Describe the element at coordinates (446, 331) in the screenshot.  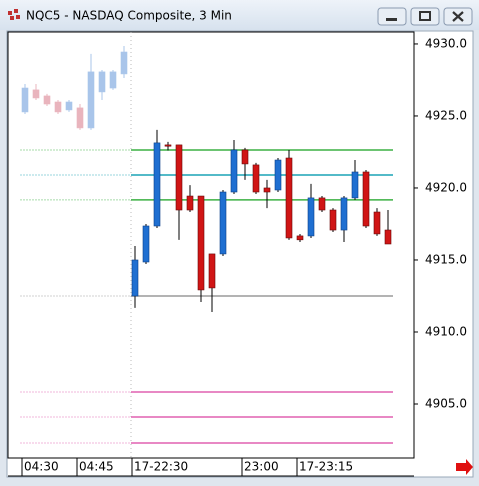
I see `y-tick-label: 4910.0` at that location.